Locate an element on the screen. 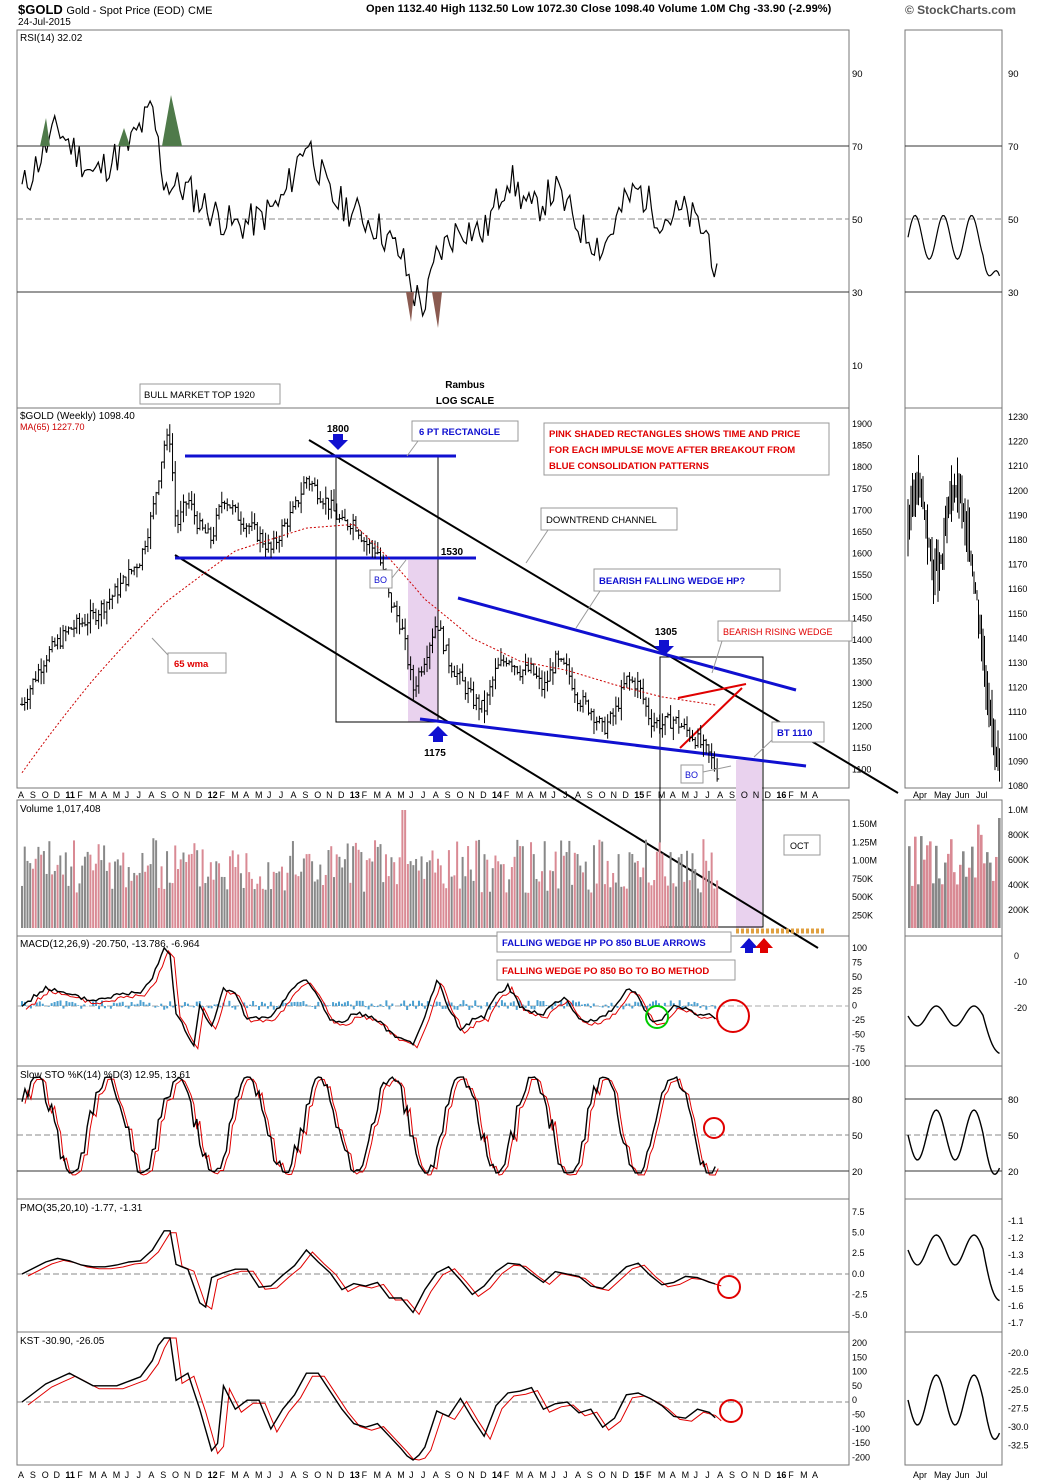 This screenshot has width=1050, height=1484. bull-top-box is located at coordinates (210, 394).